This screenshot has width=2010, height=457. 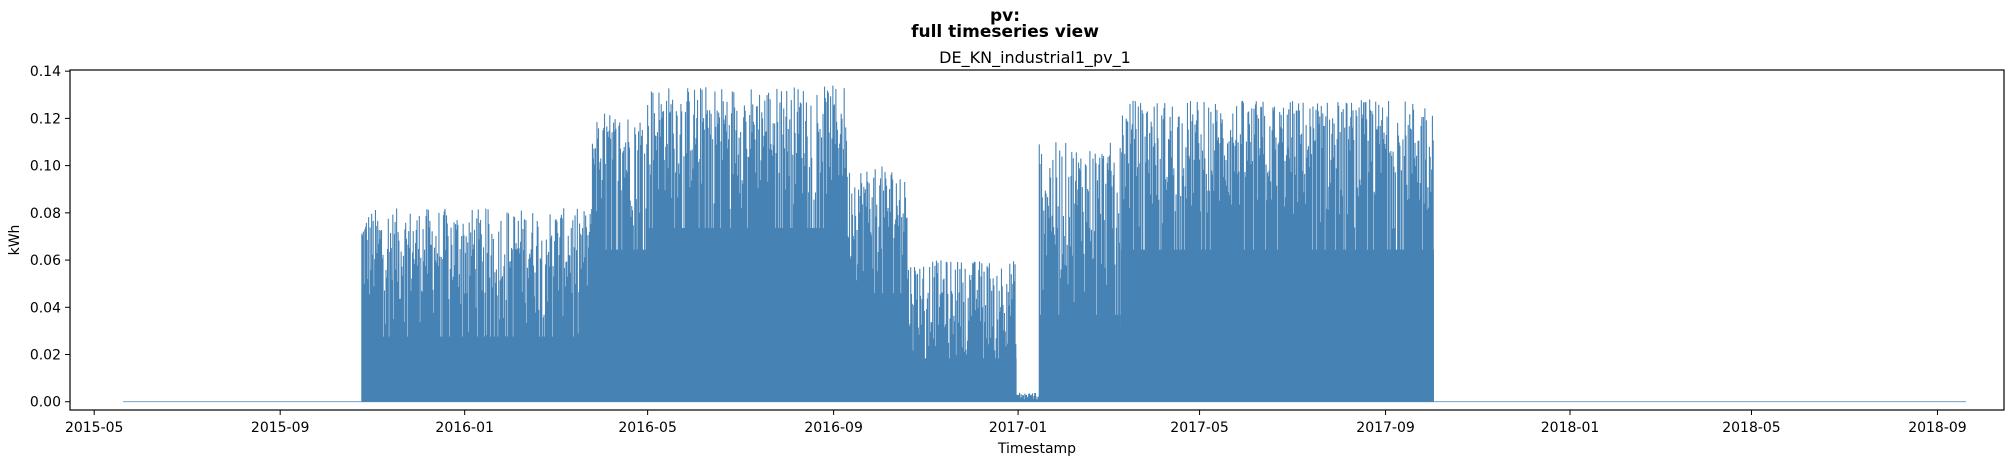 I want to click on x-axis-label: Timestamp, so click(x=1036, y=449).